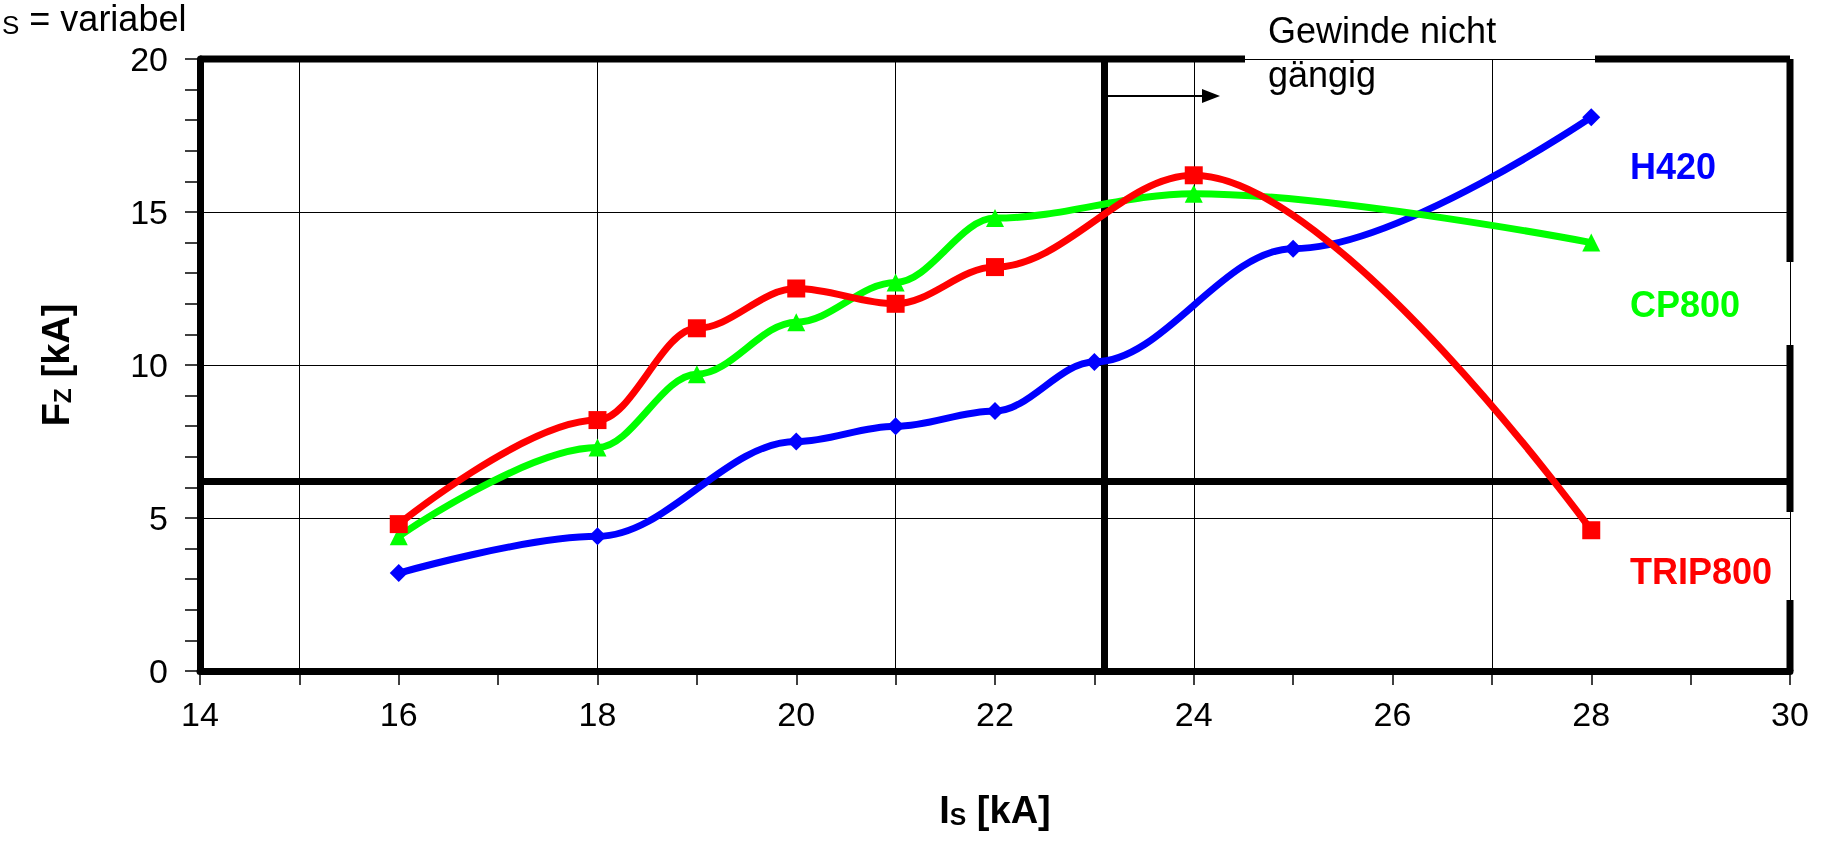 This screenshot has height=854, width=1841. Describe the element at coordinates (149, 59) in the screenshot. I see `y-tick-label: 20` at that location.